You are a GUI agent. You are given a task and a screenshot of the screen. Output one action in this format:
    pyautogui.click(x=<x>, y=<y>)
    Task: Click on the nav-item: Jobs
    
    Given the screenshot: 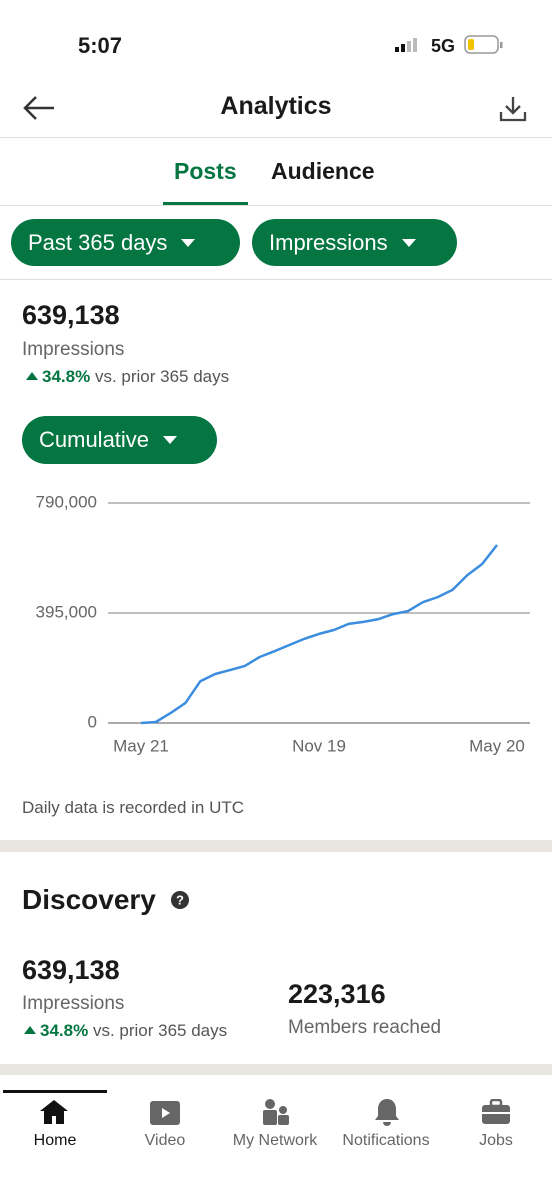 What is the action you would take?
    pyautogui.click(x=496, y=1140)
    